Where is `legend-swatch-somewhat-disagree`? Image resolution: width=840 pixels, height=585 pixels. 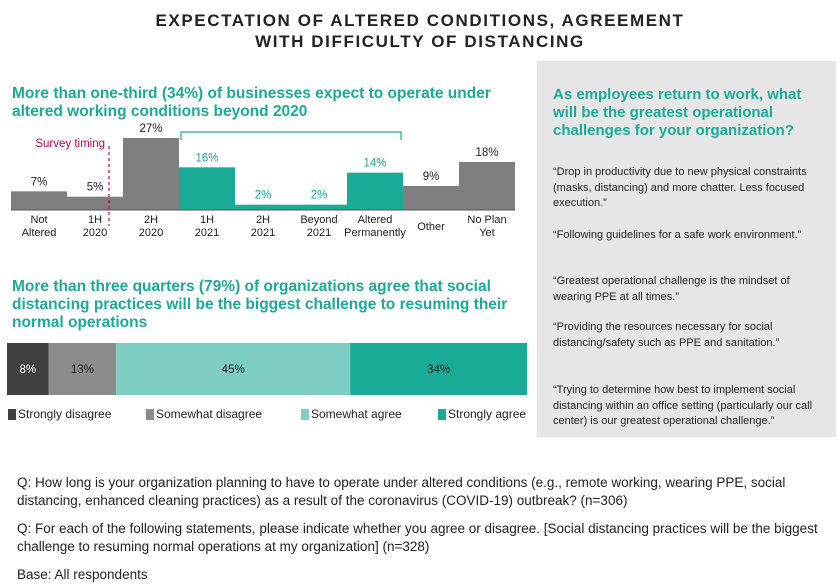 legend-swatch-somewhat-disagree is located at coordinates (150, 414).